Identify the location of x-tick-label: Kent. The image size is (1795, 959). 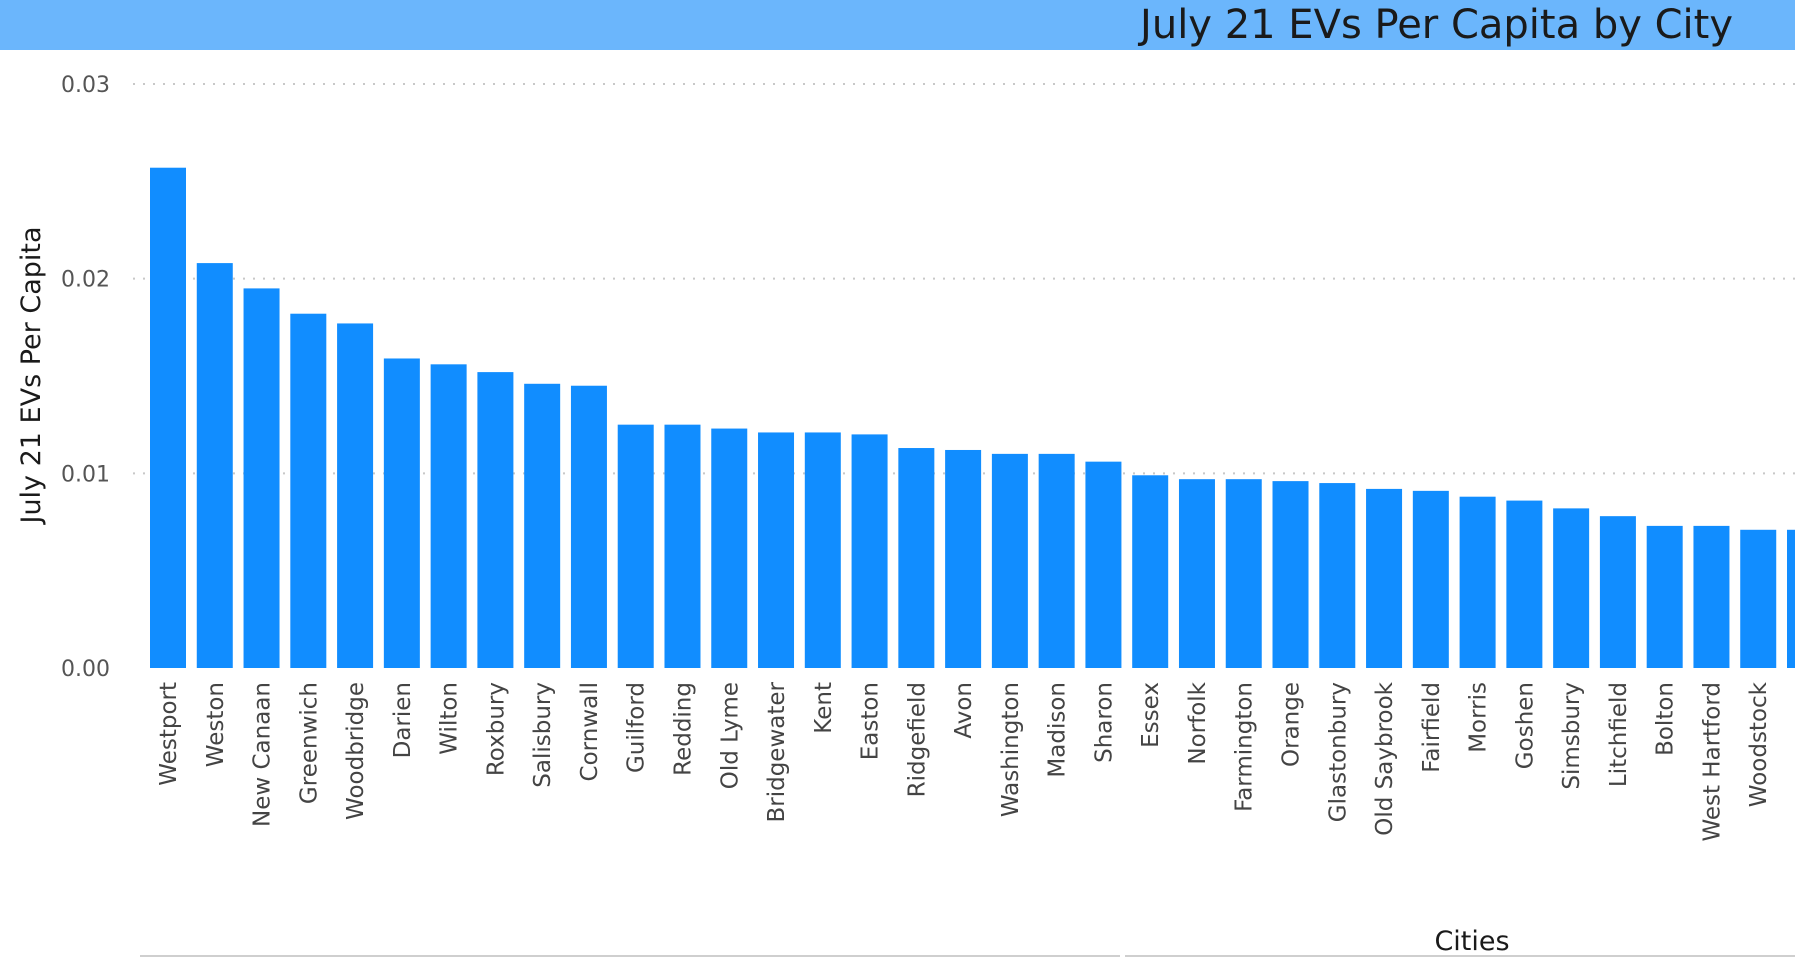
(824, 708).